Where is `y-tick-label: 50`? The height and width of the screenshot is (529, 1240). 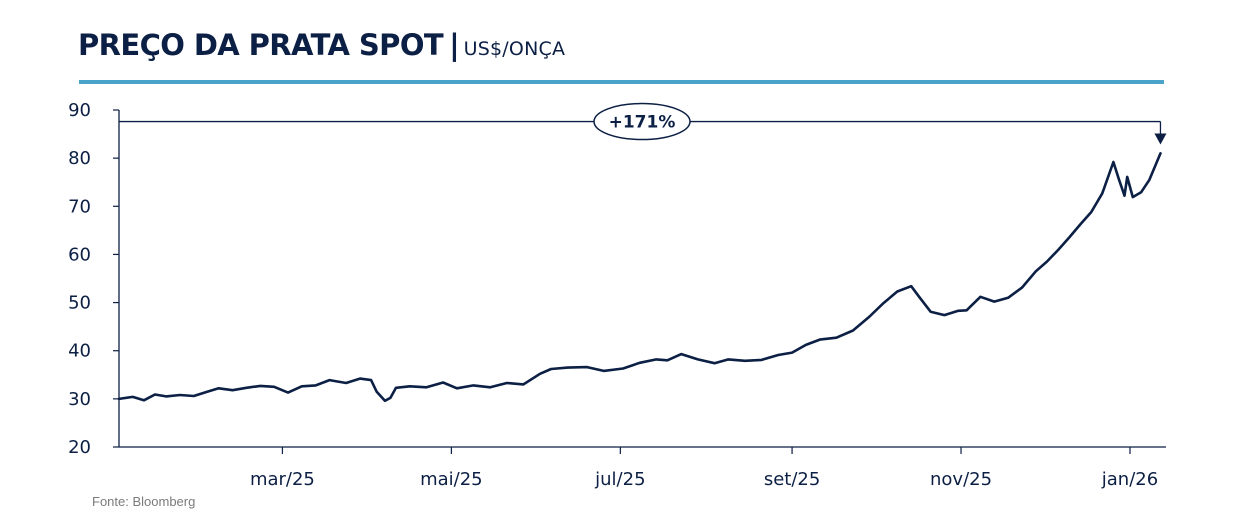
y-tick-label: 50 is located at coordinates (79, 303).